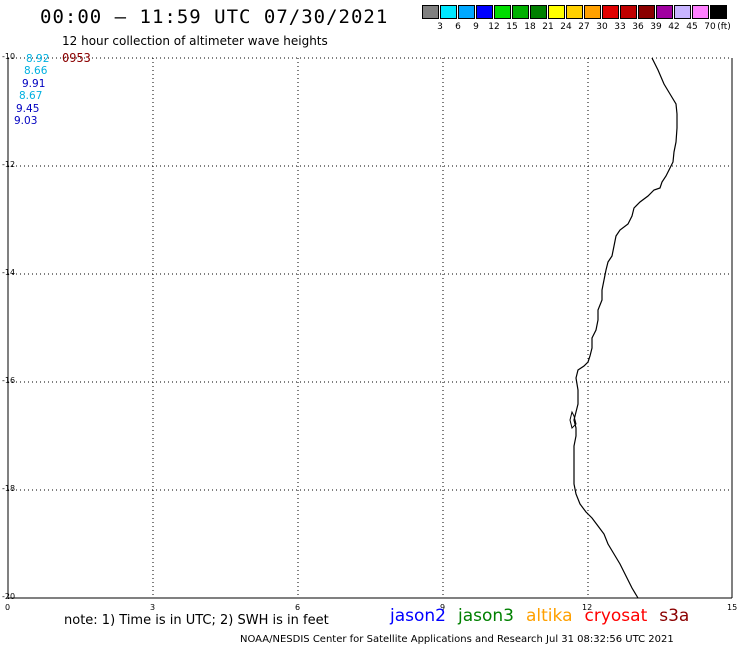  I want to click on wave-height-value: 9.91, so click(34, 84).